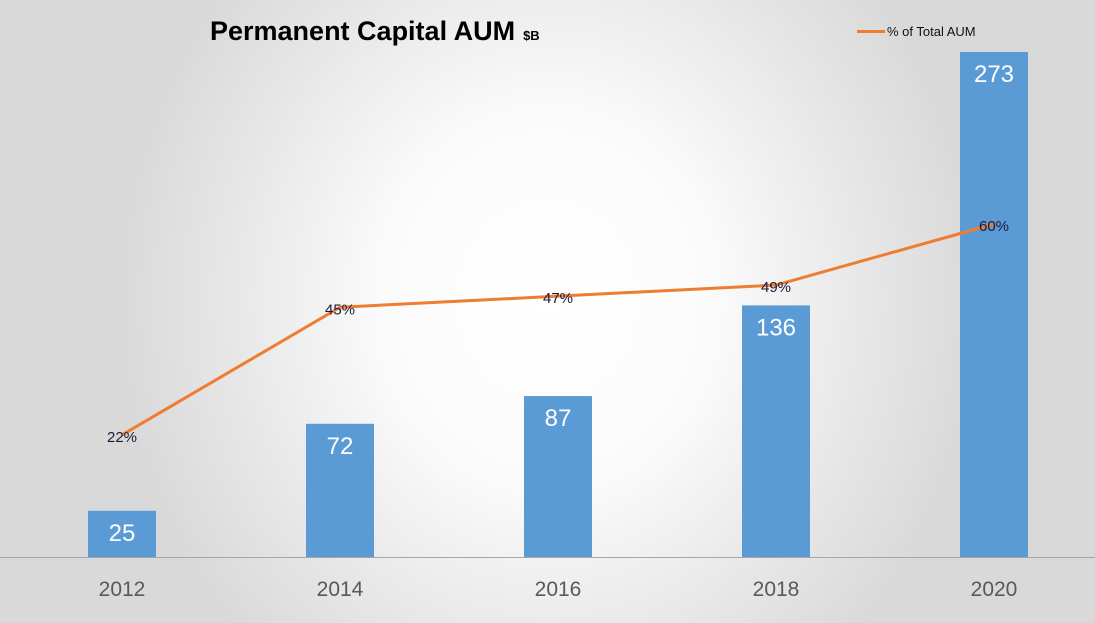 Image resolution: width=1095 pixels, height=623 pixels. I want to click on bar-value-label: 72, so click(340, 446).